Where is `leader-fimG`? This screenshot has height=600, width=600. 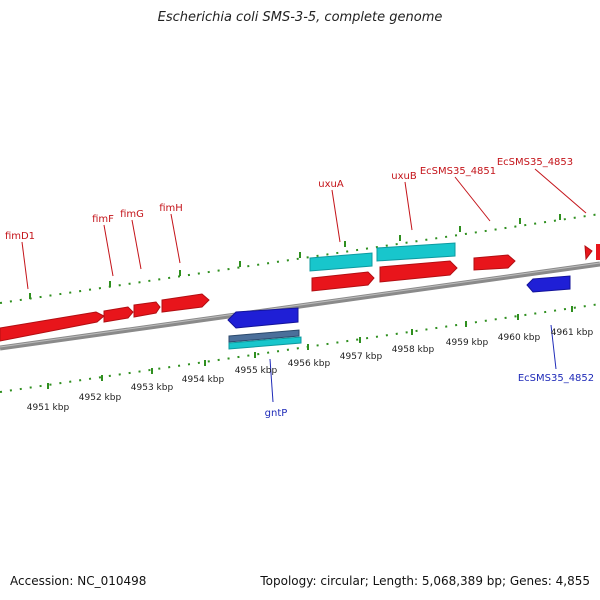
leader-fimG is located at coordinates (136, 244).